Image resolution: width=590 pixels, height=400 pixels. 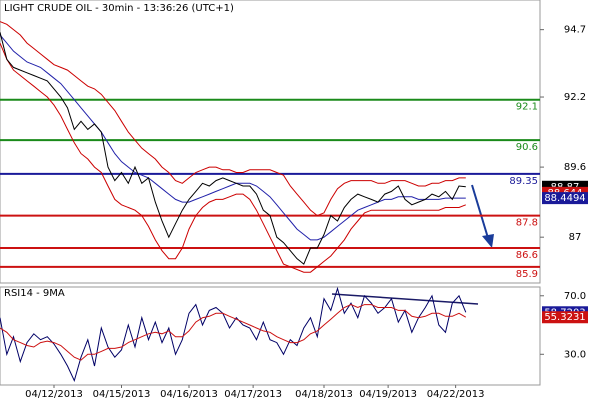 What do you see at coordinates (456, 394) in the screenshot?
I see `x-tick-label: 04/22/2013` at bounding box center [456, 394].